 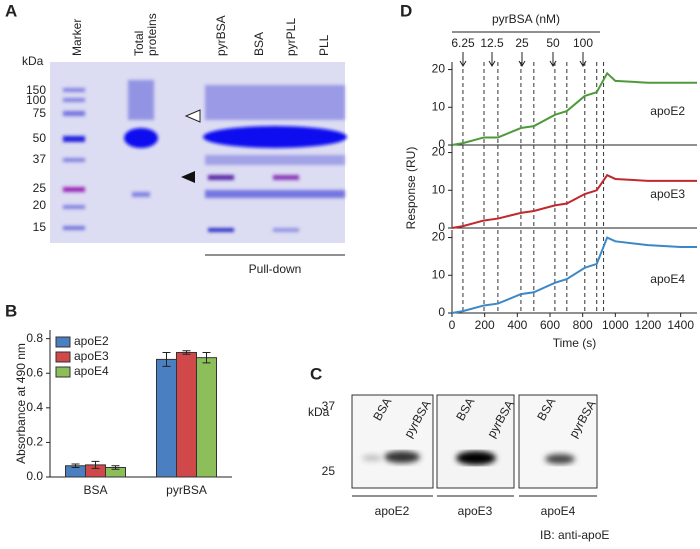 What do you see at coordinates (139, 43) in the screenshot?
I see `lane-label: Total` at bounding box center [139, 43].